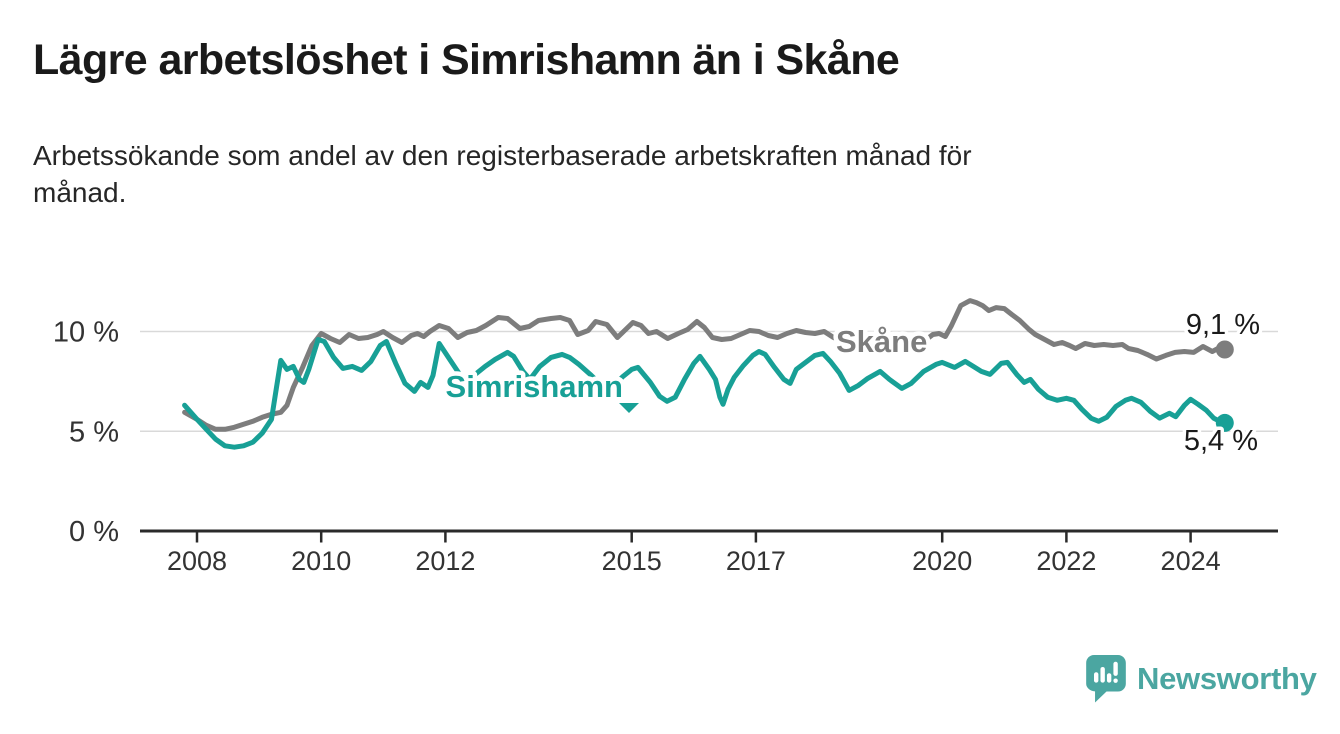 This screenshot has width=1340, height=734. Describe the element at coordinates (756, 561) in the screenshot. I see `x-tick-label-2017: 2017` at that location.